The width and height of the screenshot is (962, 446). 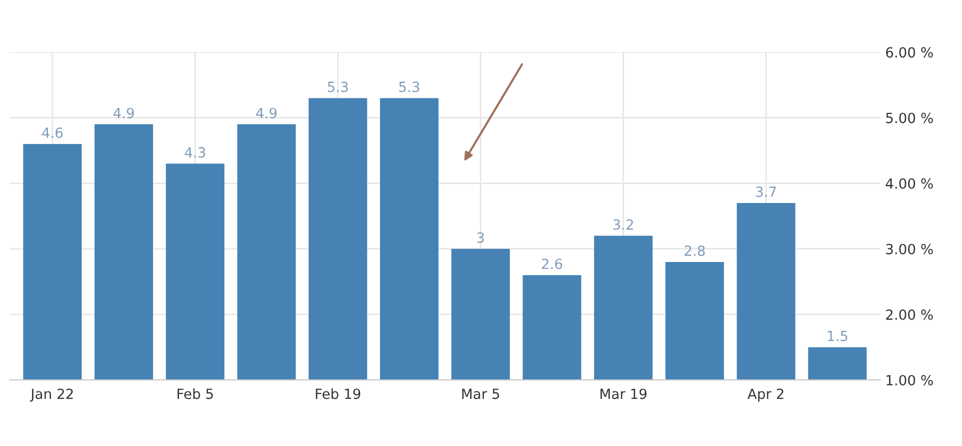 I want to click on x-tick-label: Mar 5, so click(x=481, y=394).